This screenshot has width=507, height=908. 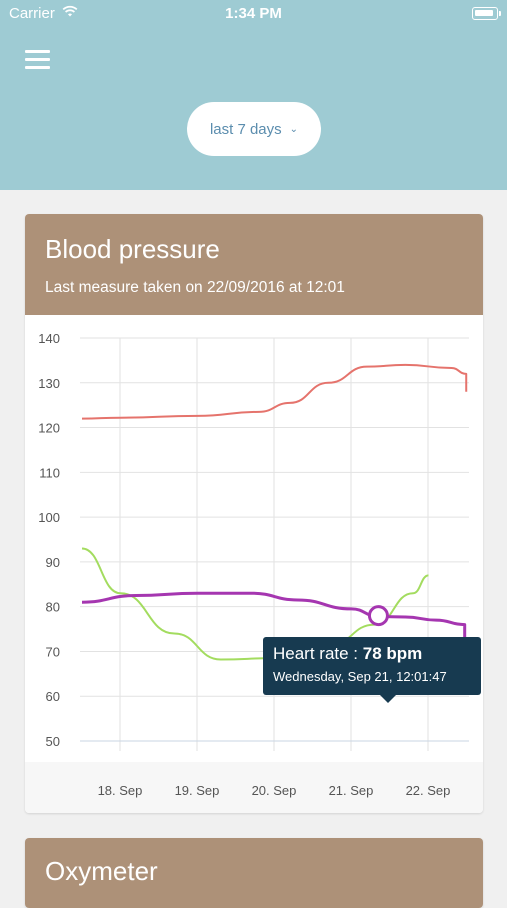 What do you see at coordinates (274, 790) in the screenshot?
I see `x-tick-label: 20. Sep` at bounding box center [274, 790].